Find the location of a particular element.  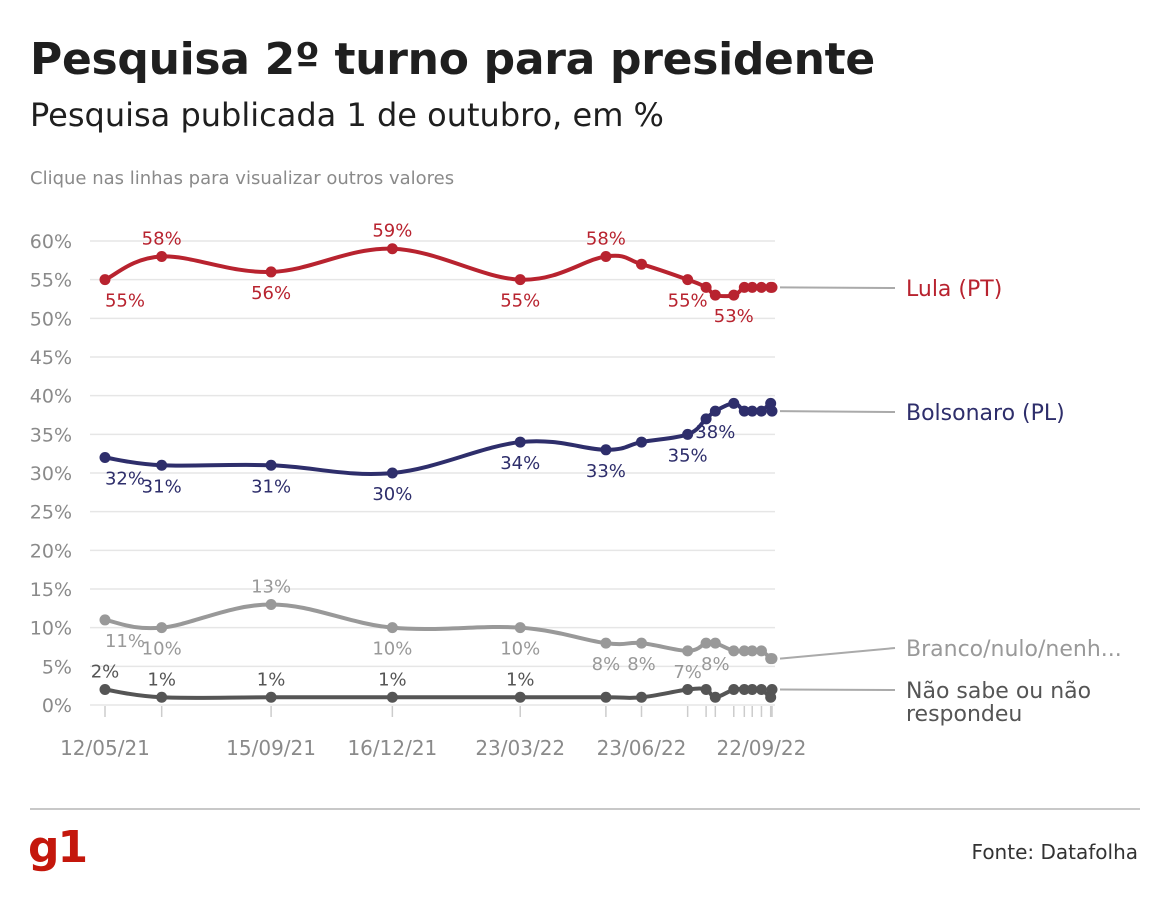

chart-subtitle: Pesquisa publicada 1 de outubro, em % is located at coordinates (347, 115).